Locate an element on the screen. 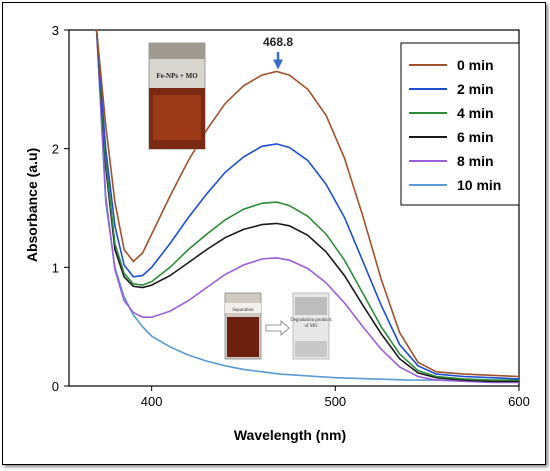 The height and width of the screenshot is (471, 550). peak-arrowhead-icon is located at coordinates (278, 64).